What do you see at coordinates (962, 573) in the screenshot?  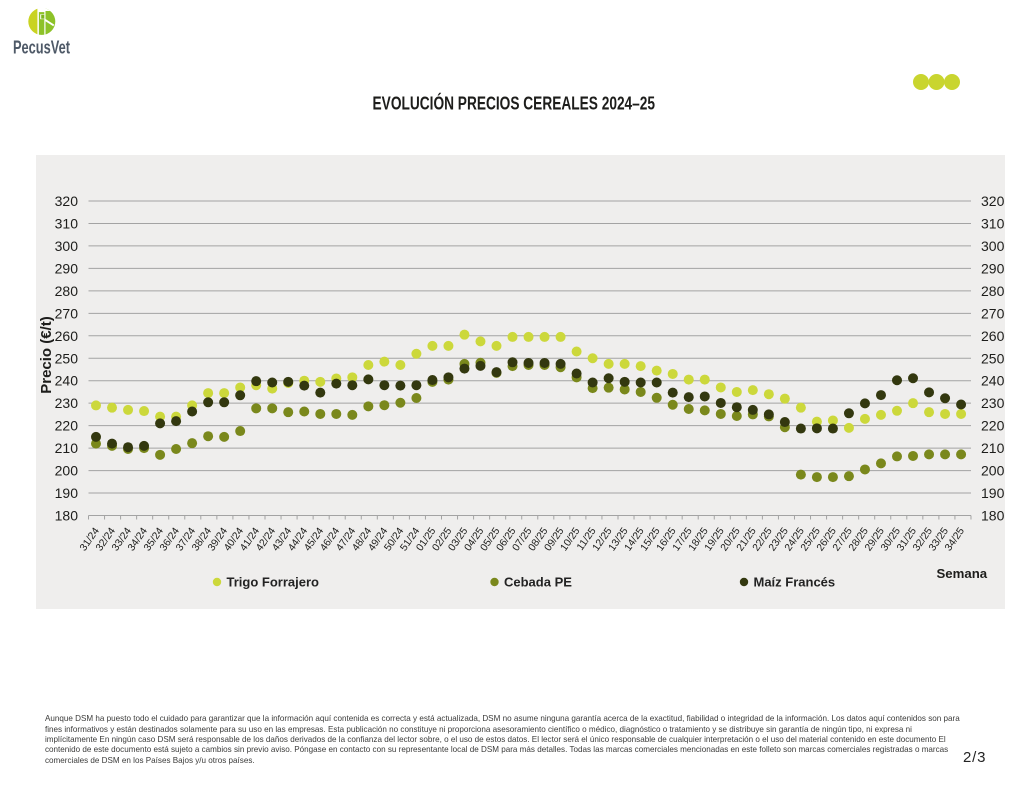 I see `svg-text: Semana` at bounding box center [962, 573].